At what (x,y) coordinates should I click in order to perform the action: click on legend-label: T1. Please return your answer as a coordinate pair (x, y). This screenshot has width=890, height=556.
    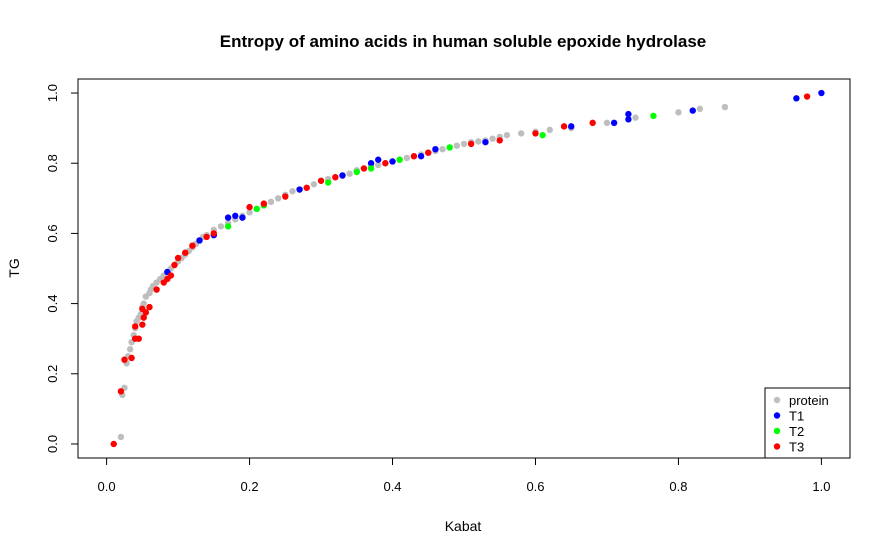
    Looking at the image, I should click on (796, 416).